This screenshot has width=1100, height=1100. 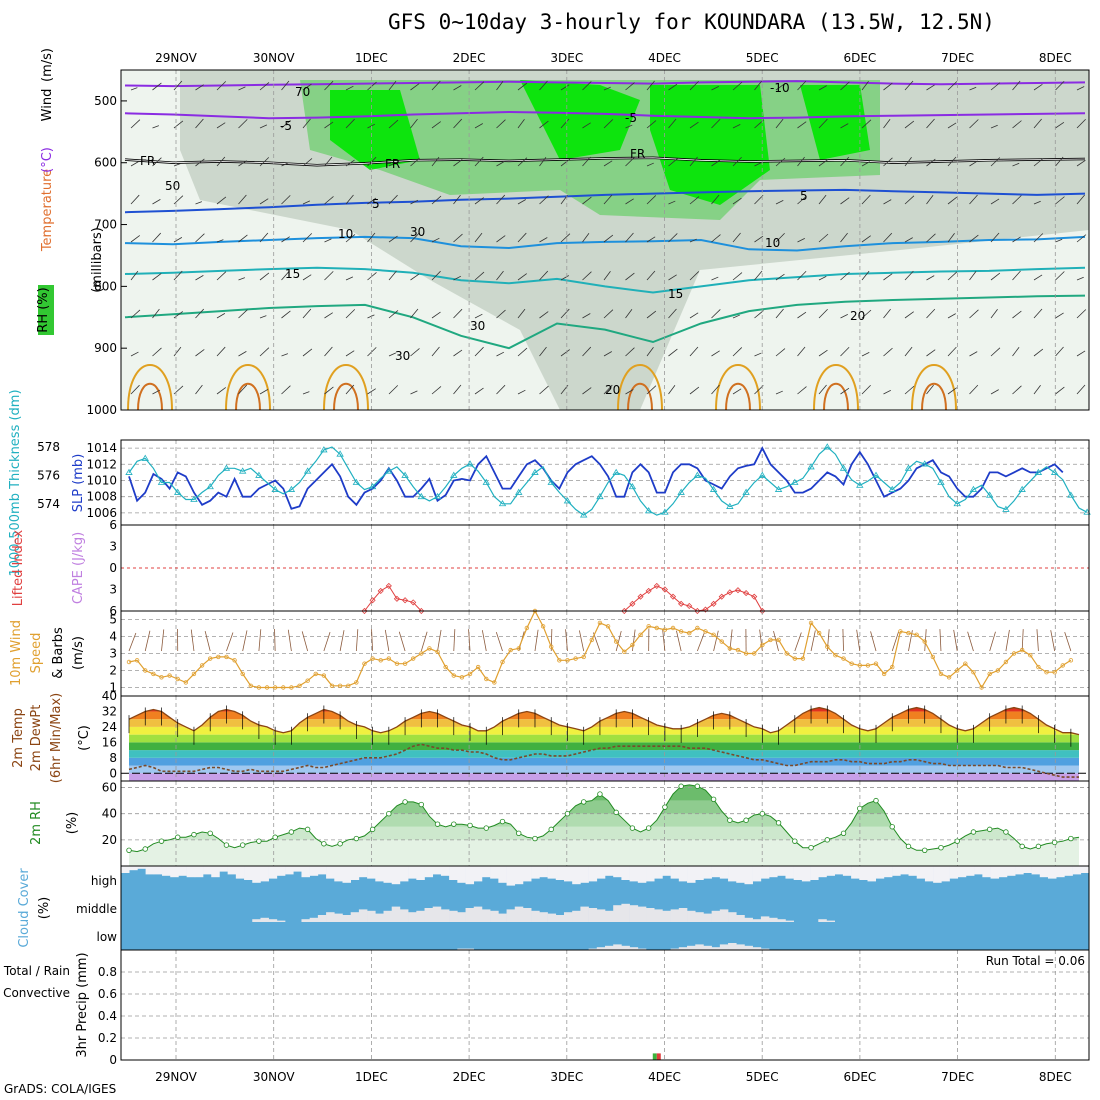 What do you see at coordinates (46, 310) in the screenshot?
I see `rh-legend-swatch` at bounding box center [46, 310].